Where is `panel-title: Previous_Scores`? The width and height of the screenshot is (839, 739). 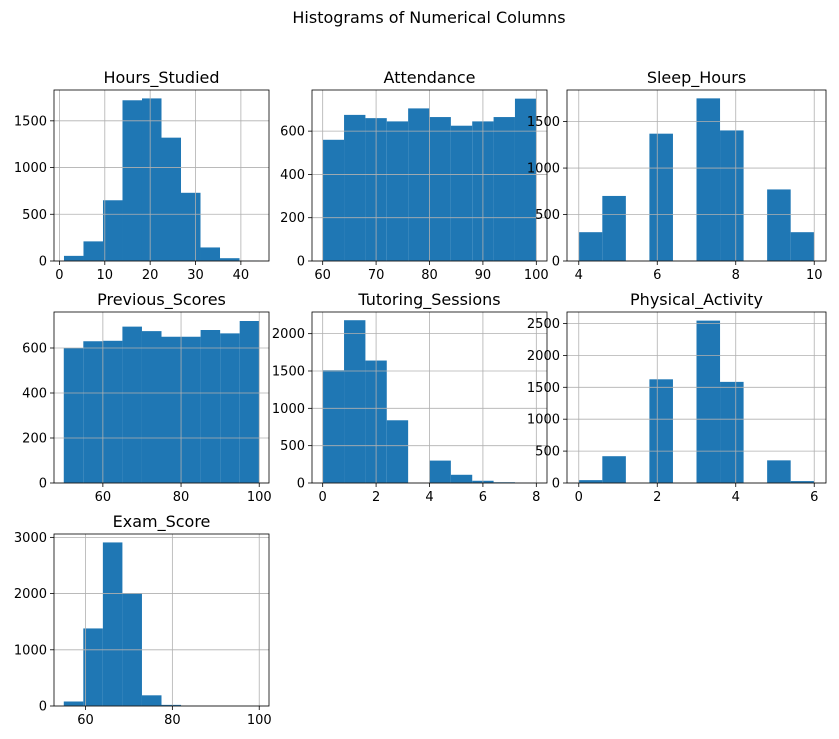 panel-title: Previous_Scores is located at coordinates (161, 300).